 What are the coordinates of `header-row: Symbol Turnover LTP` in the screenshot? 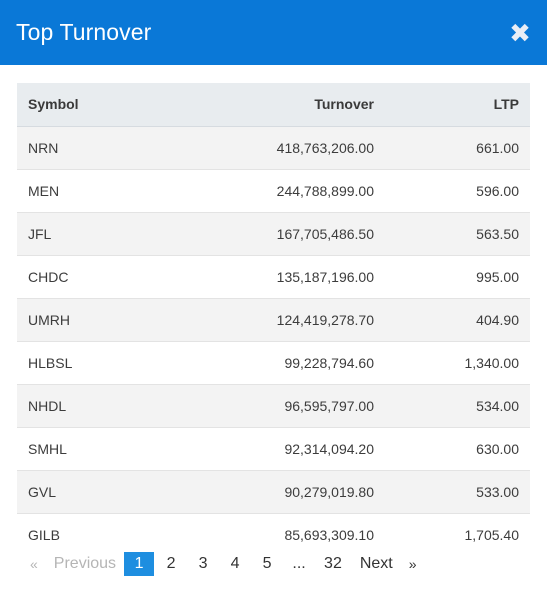 It's located at (273, 105).